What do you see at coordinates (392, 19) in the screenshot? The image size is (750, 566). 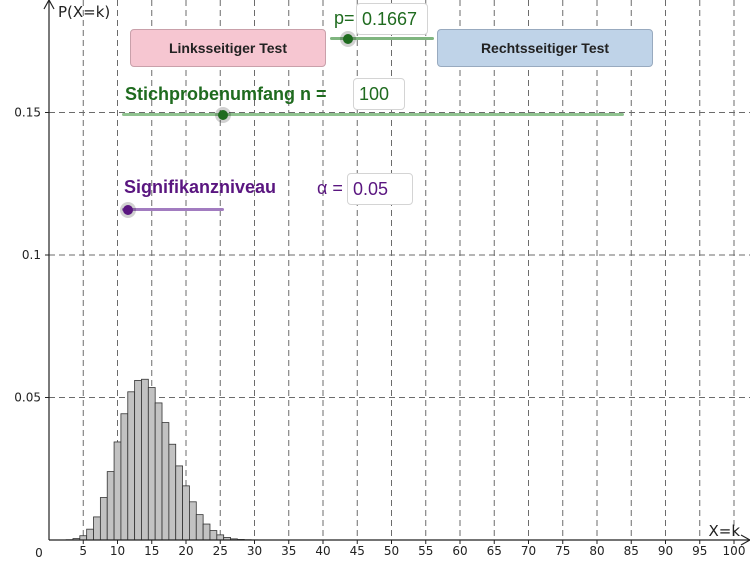 I see `p-input: 0.1667` at bounding box center [392, 19].